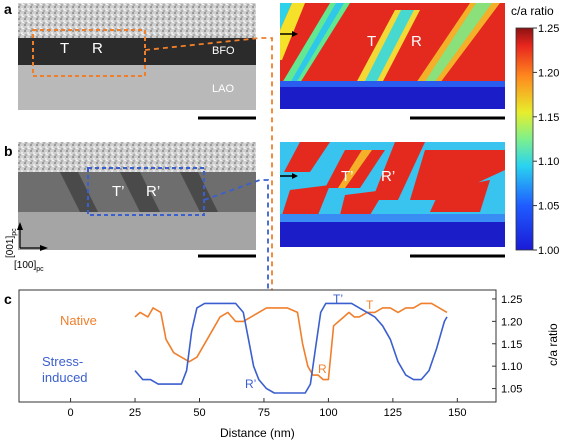 Image resolution: width=567 pixels, height=440 pixels. I want to click on map-a-label-r: R, so click(416, 41).